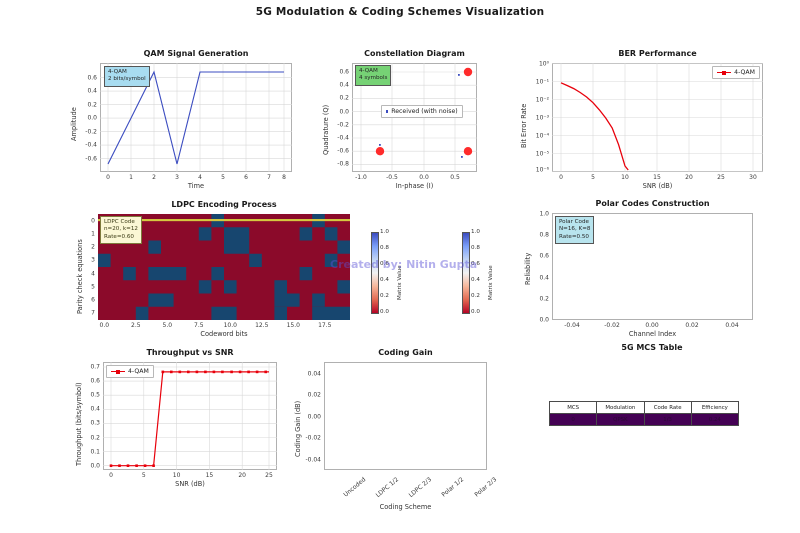 Image resolution: width=800 pixels, height=533 pixels. I want to click on ber-legend-label: 4-QAM, so click(744, 72).